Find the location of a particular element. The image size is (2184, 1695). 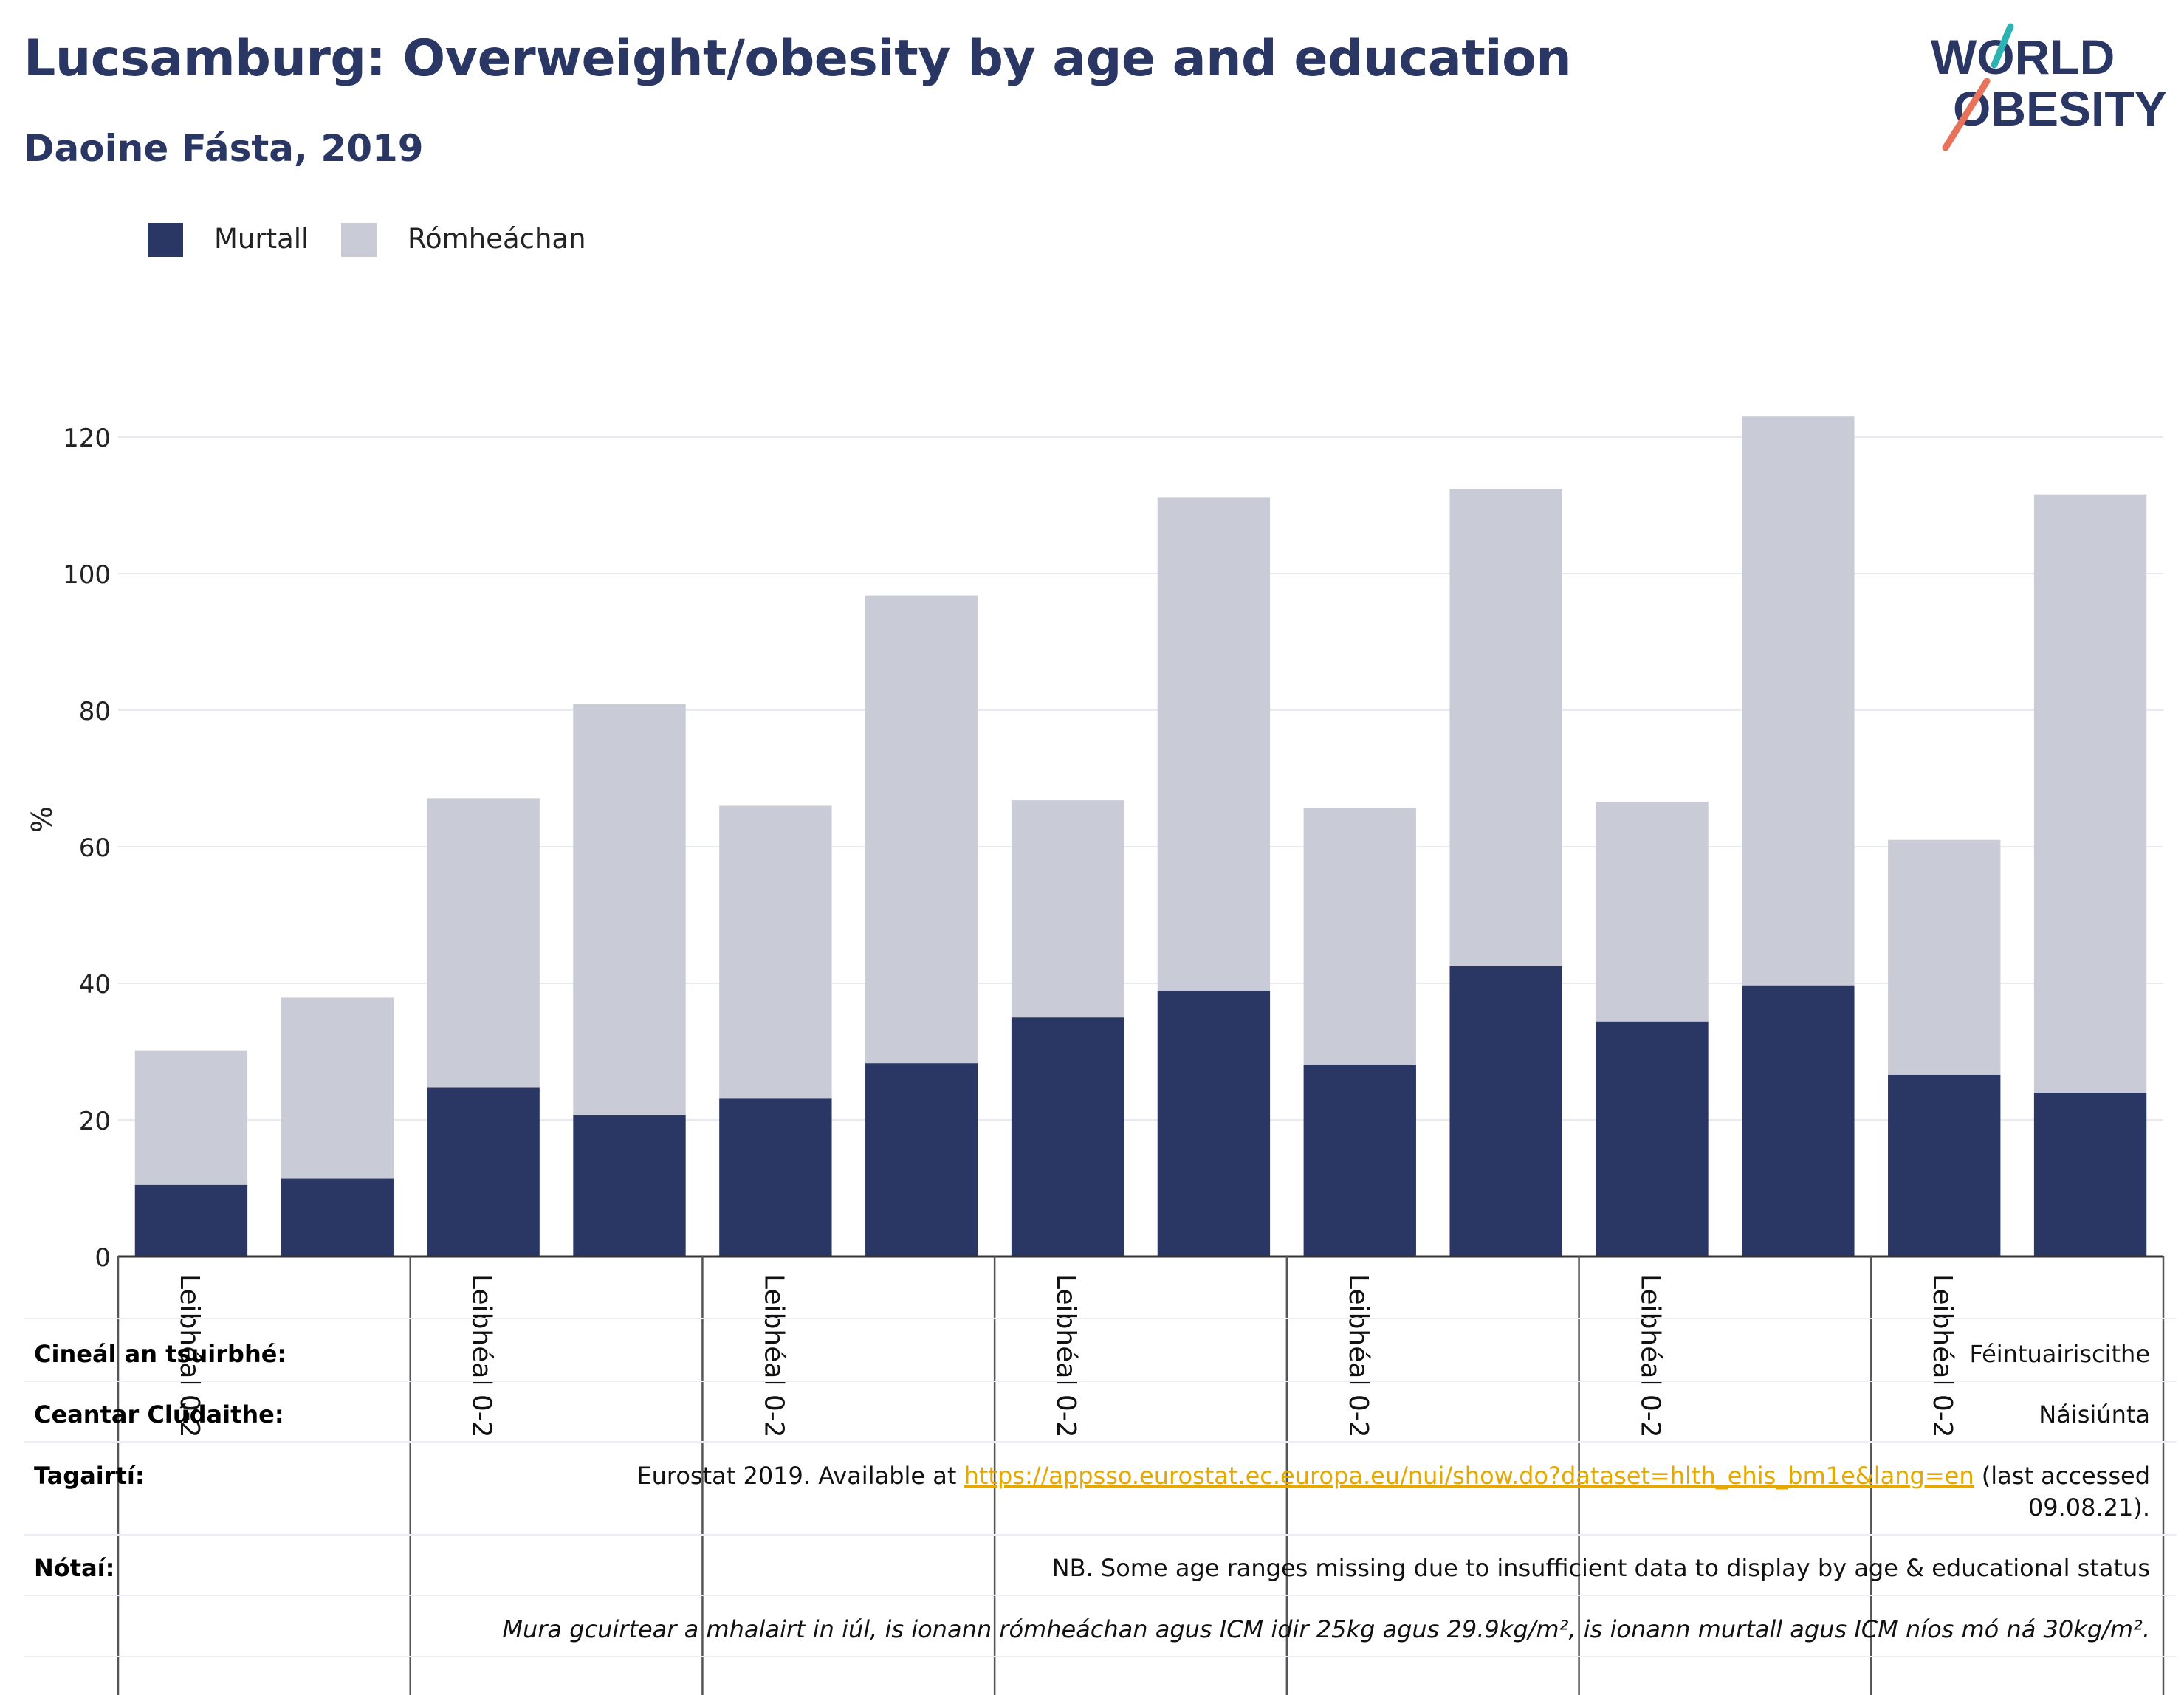

references-value-line2: 09.08.21). is located at coordinates (2088, 1507).